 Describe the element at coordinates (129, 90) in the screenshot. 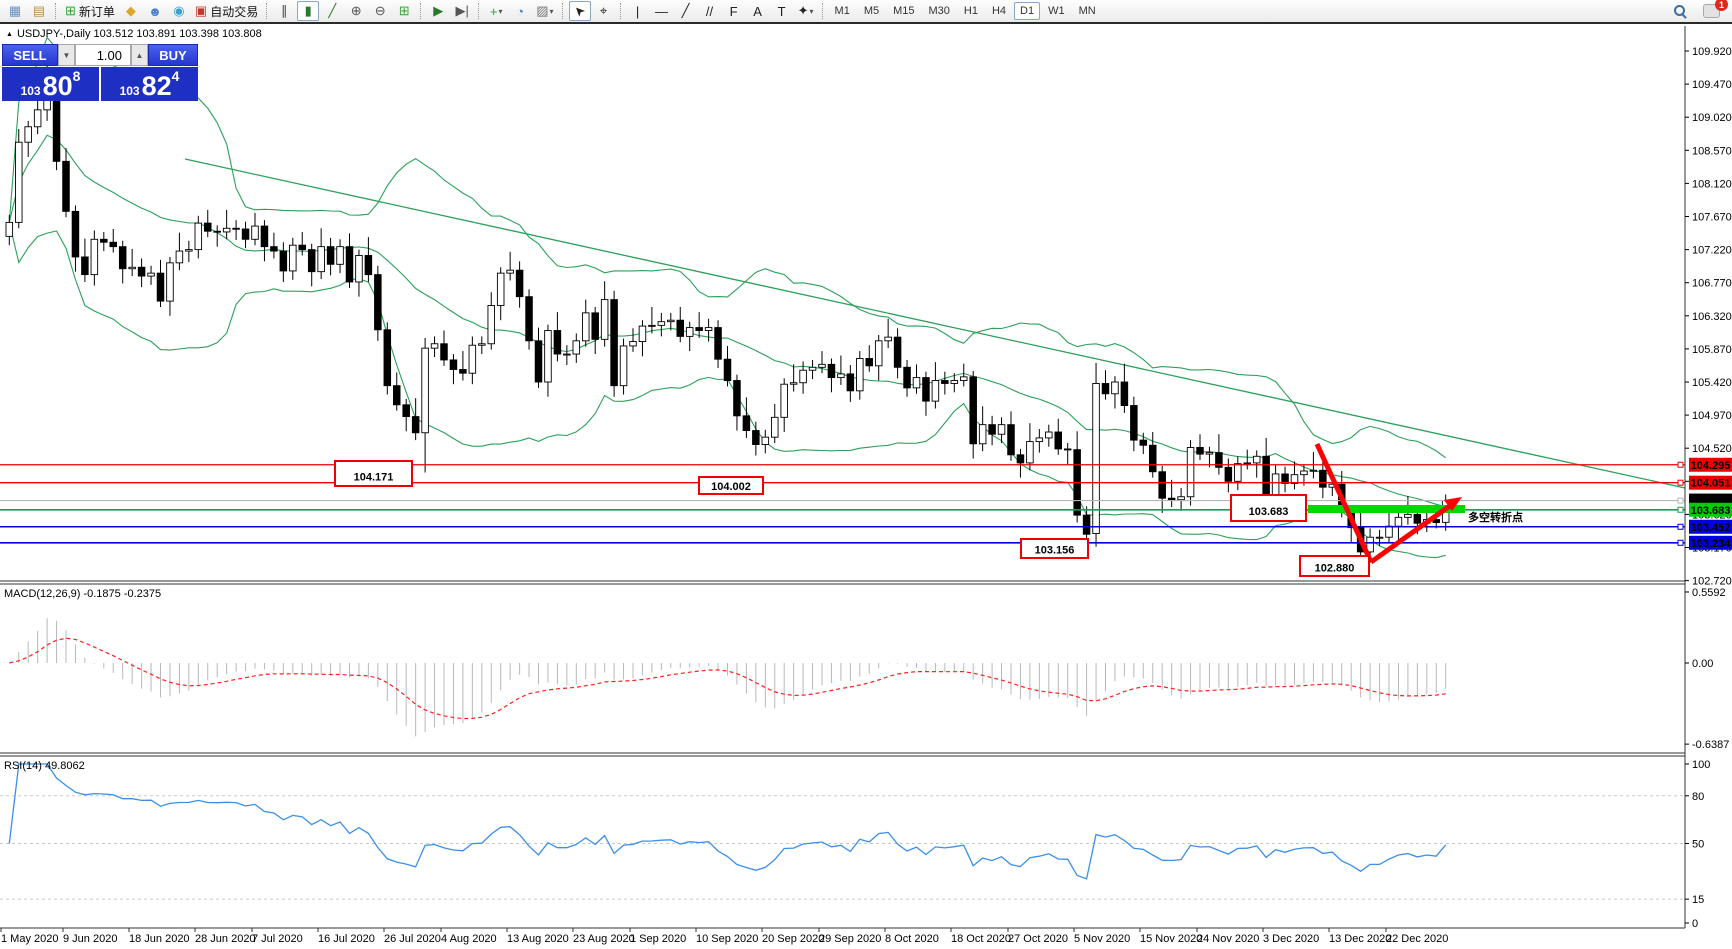

I see `buy-price-prefix: 103` at that location.